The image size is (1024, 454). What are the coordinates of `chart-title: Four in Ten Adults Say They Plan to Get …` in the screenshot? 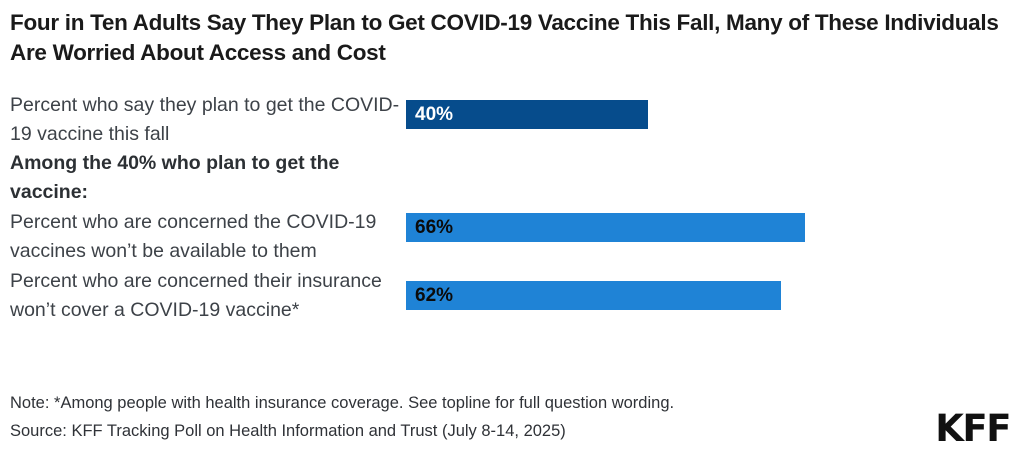 It's located at (504, 37).